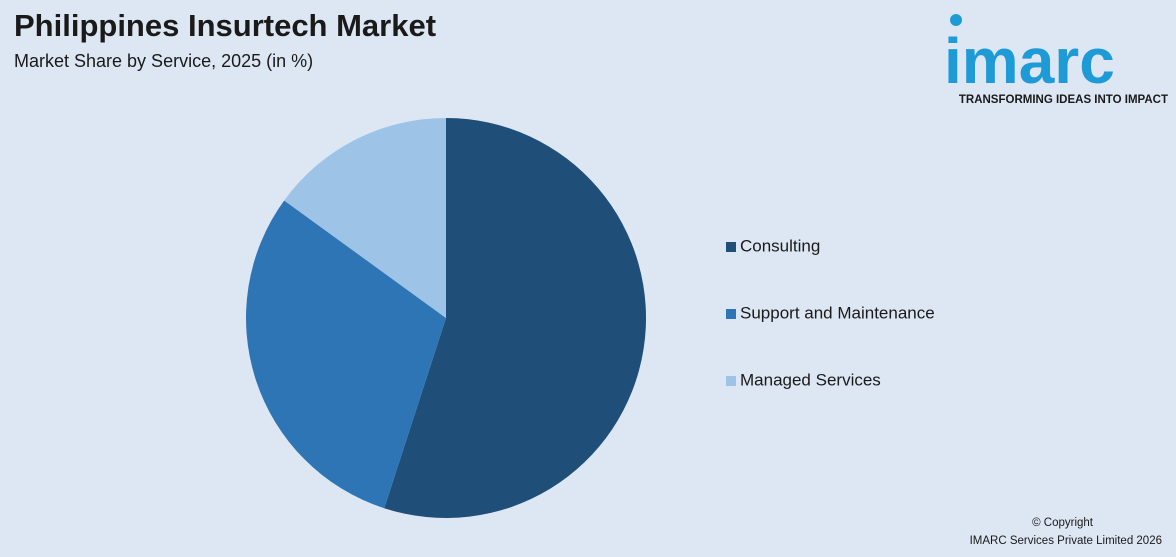 The height and width of the screenshot is (557, 1176). What do you see at coordinates (1063, 523) in the screenshot?
I see `copyright: © Copyright` at bounding box center [1063, 523].